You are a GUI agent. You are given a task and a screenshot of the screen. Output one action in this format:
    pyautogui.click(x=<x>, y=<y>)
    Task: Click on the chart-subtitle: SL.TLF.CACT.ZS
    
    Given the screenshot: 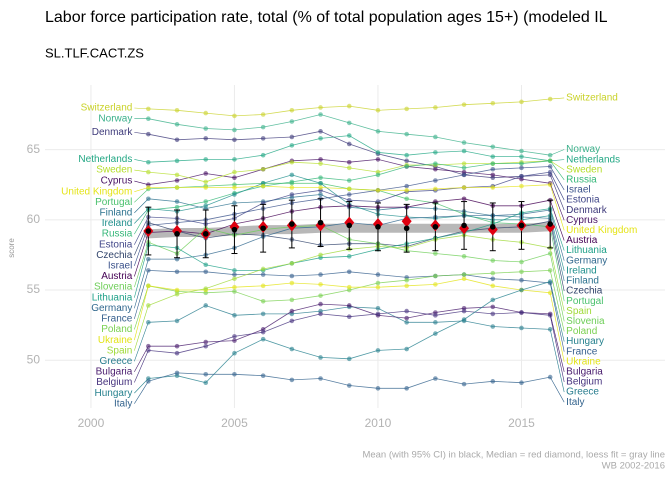 What is the action you would take?
    pyautogui.click(x=94, y=52)
    